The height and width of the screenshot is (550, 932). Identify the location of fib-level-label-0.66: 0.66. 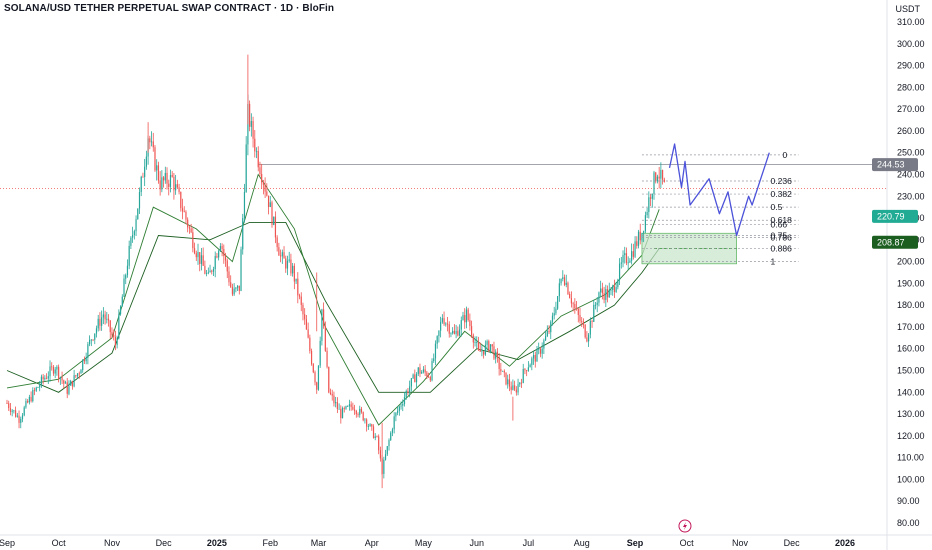
(779, 225).